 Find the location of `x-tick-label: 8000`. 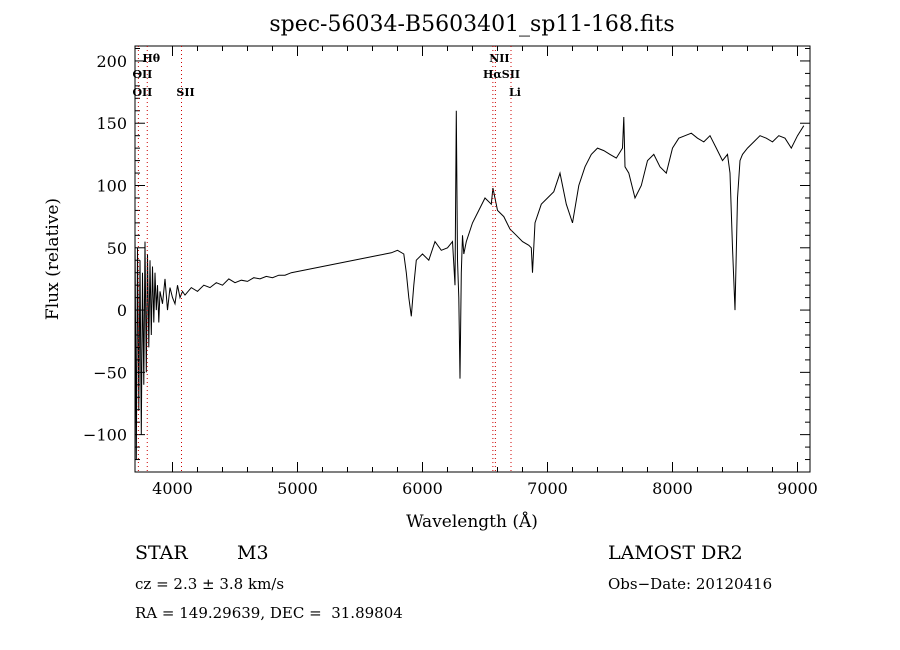

x-tick-label: 8000 is located at coordinates (672, 488).